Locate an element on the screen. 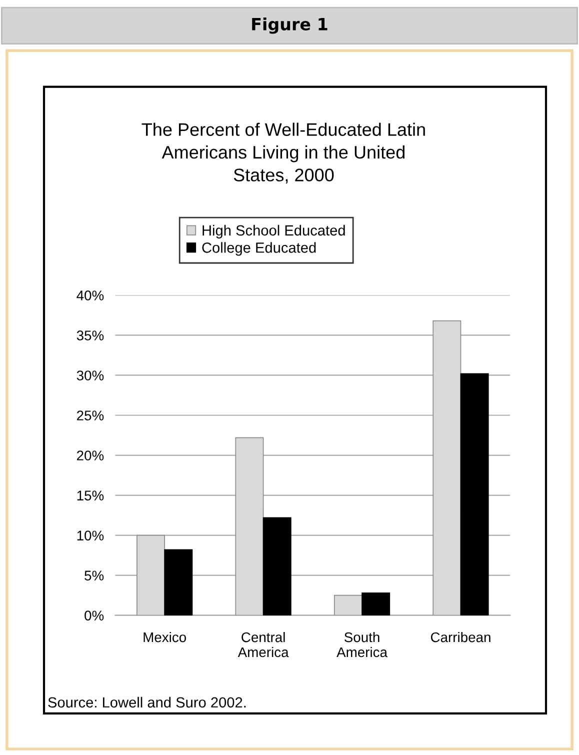  y-tick-label: 30% is located at coordinates (90, 375).